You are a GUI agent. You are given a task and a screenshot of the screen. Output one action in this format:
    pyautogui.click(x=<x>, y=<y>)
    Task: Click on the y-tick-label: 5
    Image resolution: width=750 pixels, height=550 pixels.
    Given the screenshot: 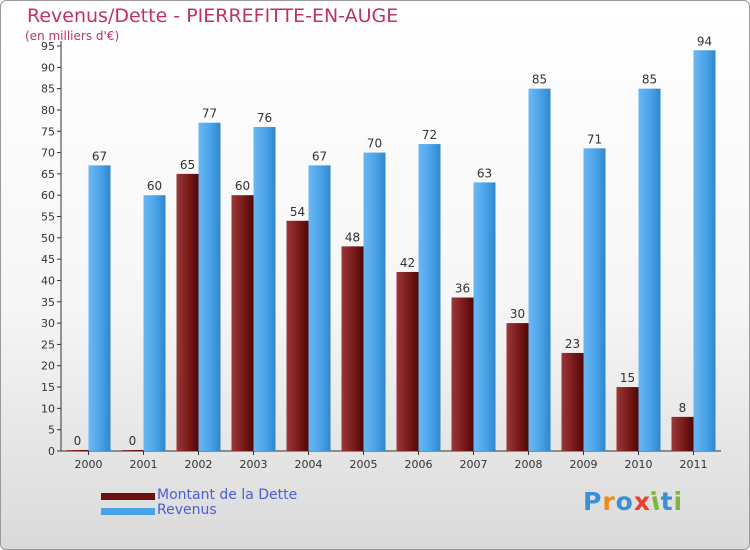 What is the action you would take?
    pyautogui.click(x=51, y=430)
    